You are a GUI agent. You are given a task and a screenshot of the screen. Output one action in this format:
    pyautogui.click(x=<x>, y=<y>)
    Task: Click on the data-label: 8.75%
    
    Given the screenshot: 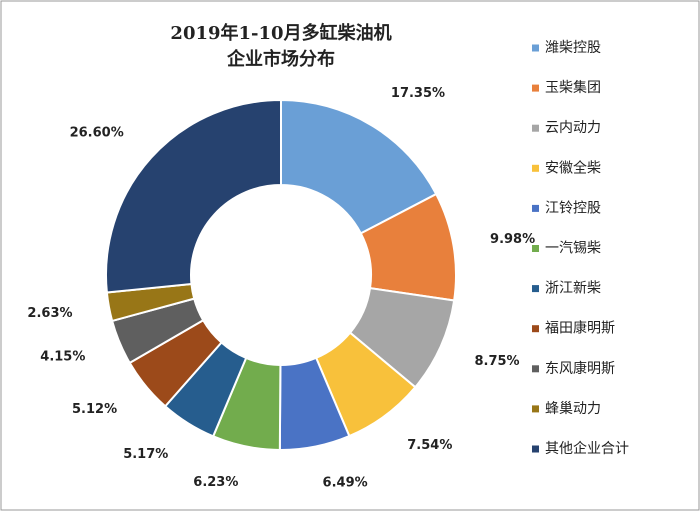 What is the action you would take?
    pyautogui.click(x=496, y=361)
    